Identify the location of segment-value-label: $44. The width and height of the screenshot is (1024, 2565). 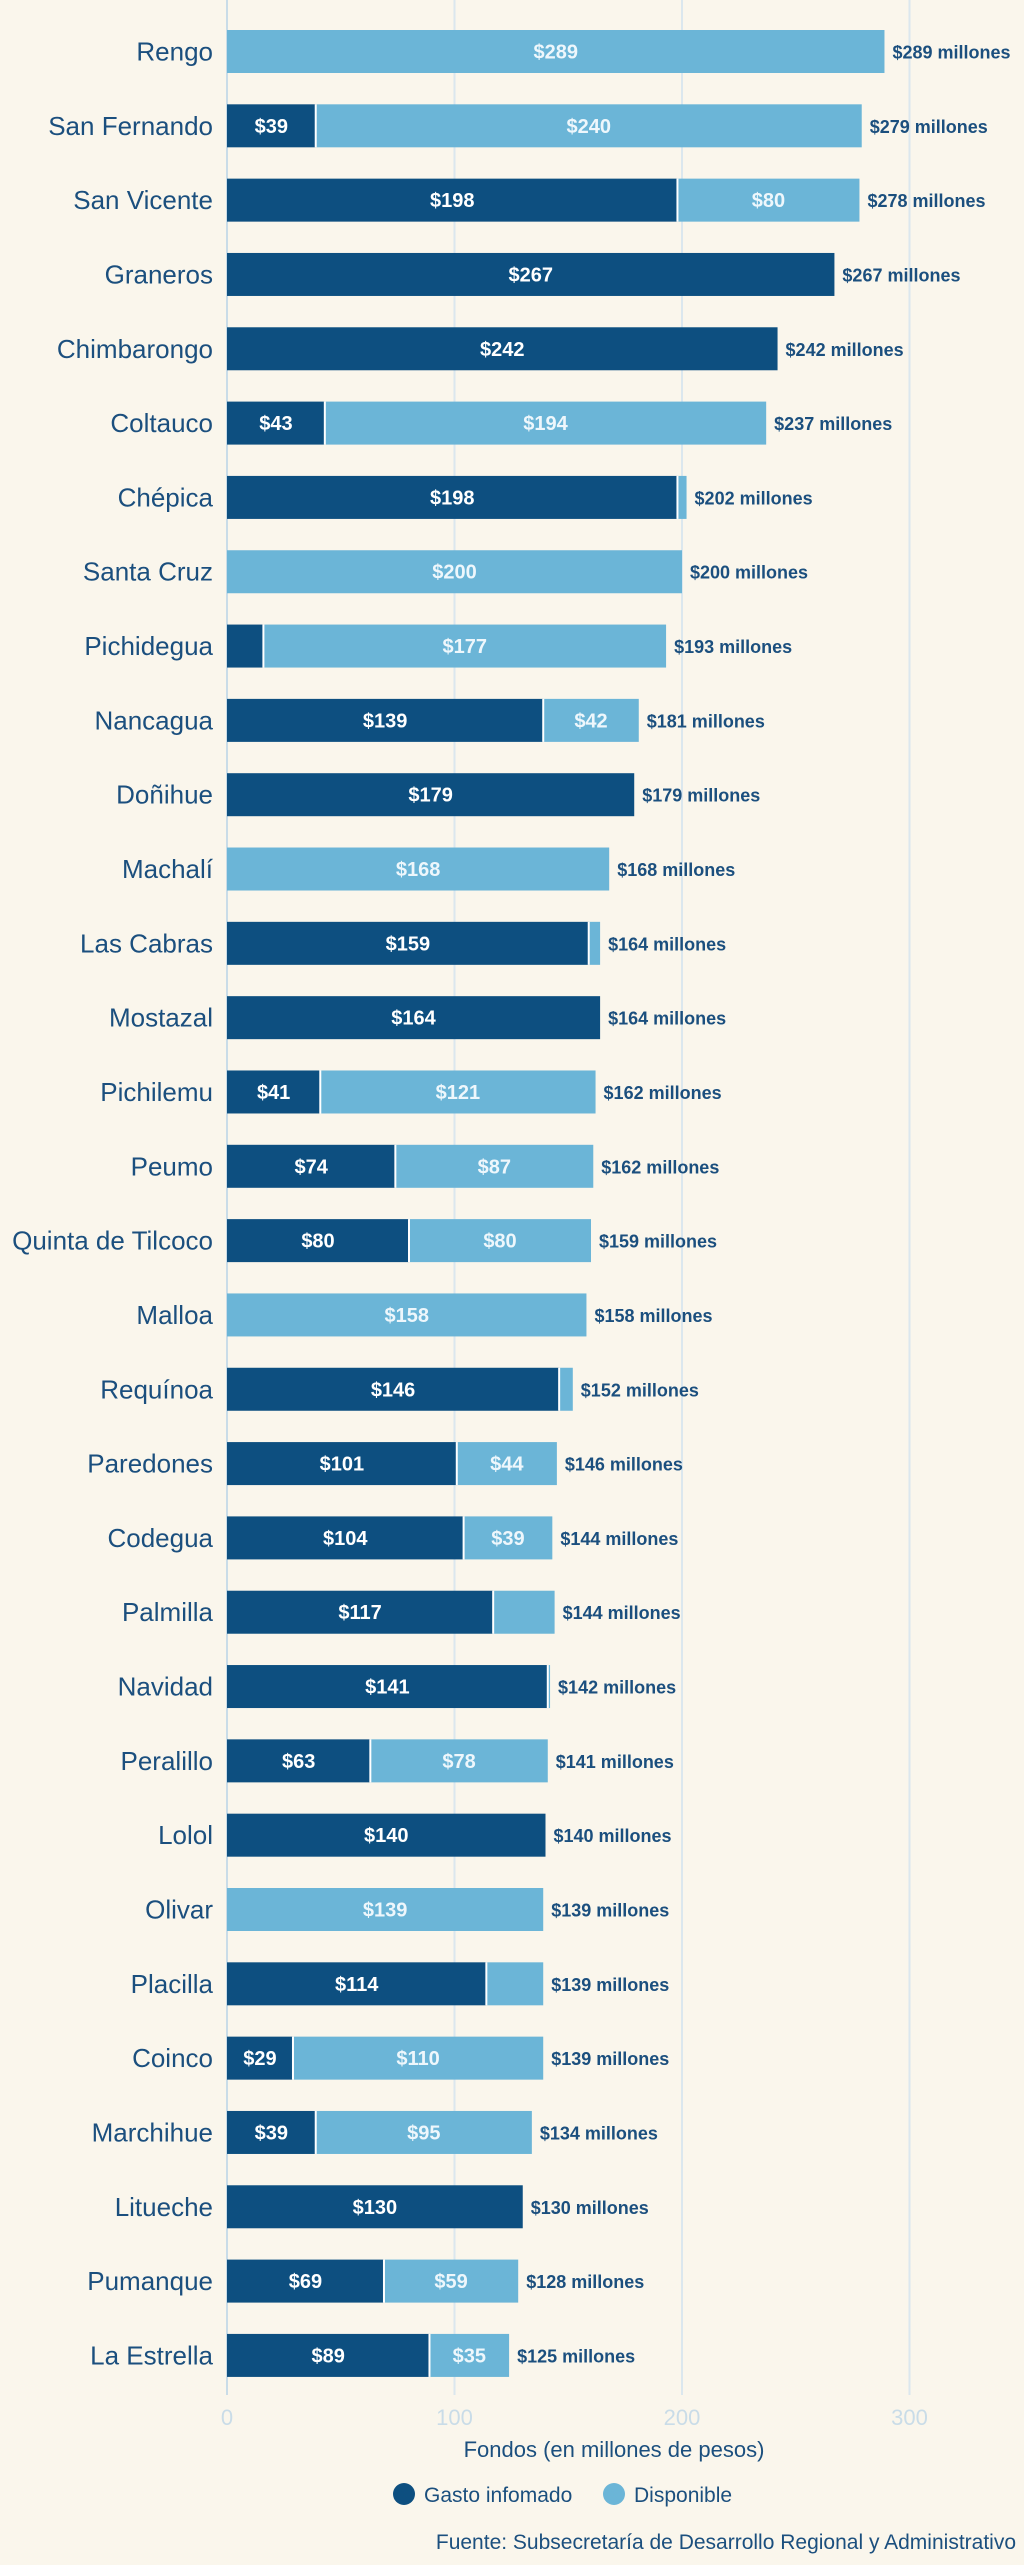
(507, 1465).